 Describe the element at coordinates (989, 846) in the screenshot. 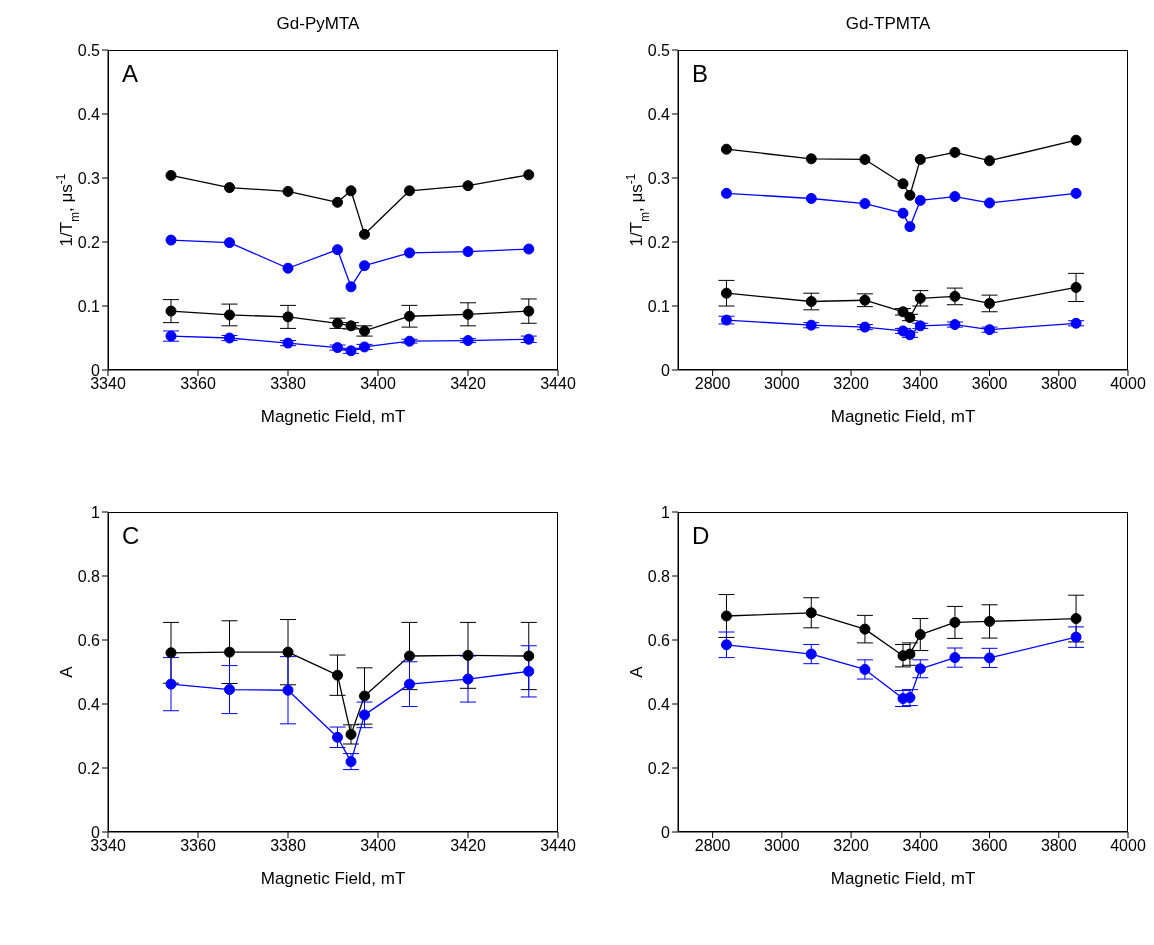

I see `x-tick-label: 3600` at that location.